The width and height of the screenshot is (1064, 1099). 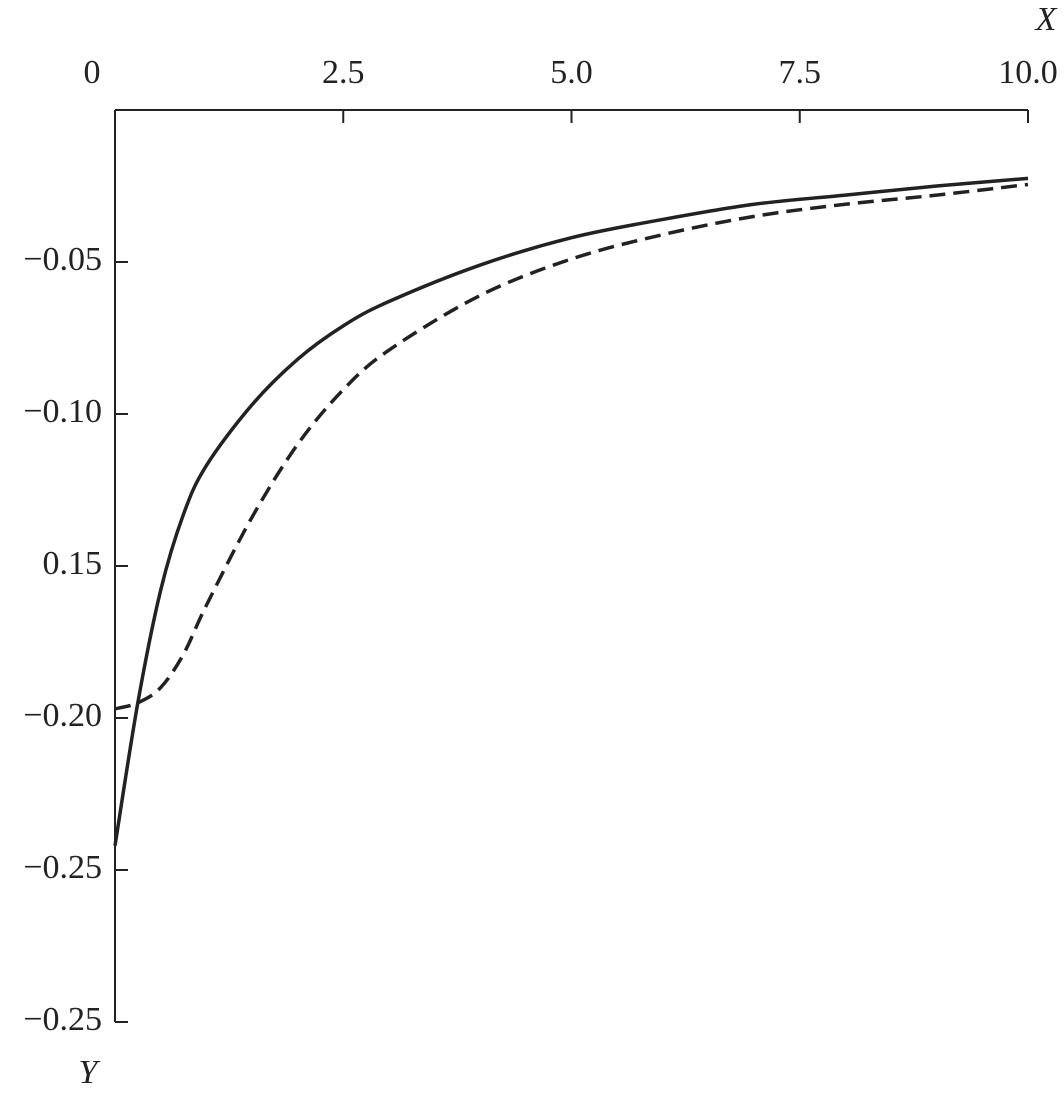 I want to click on y-tick-label: −0.20, so click(x=62, y=715).